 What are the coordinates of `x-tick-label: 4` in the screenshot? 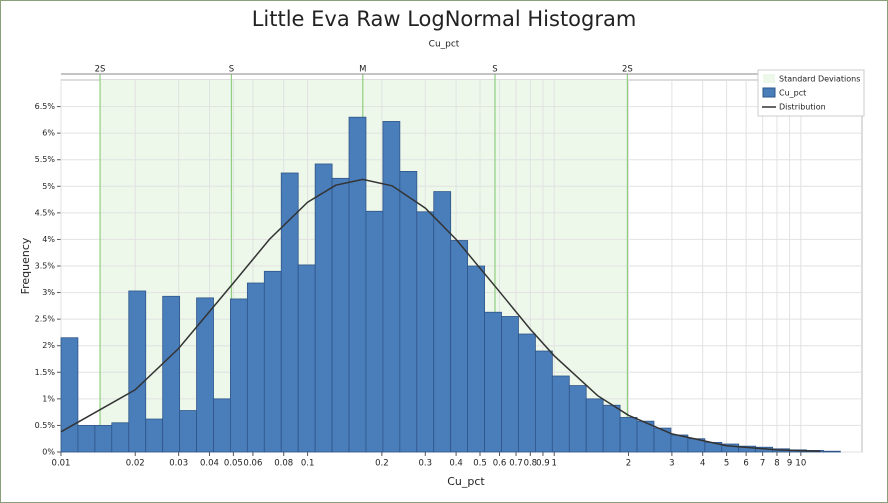 It's located at (702, 464).